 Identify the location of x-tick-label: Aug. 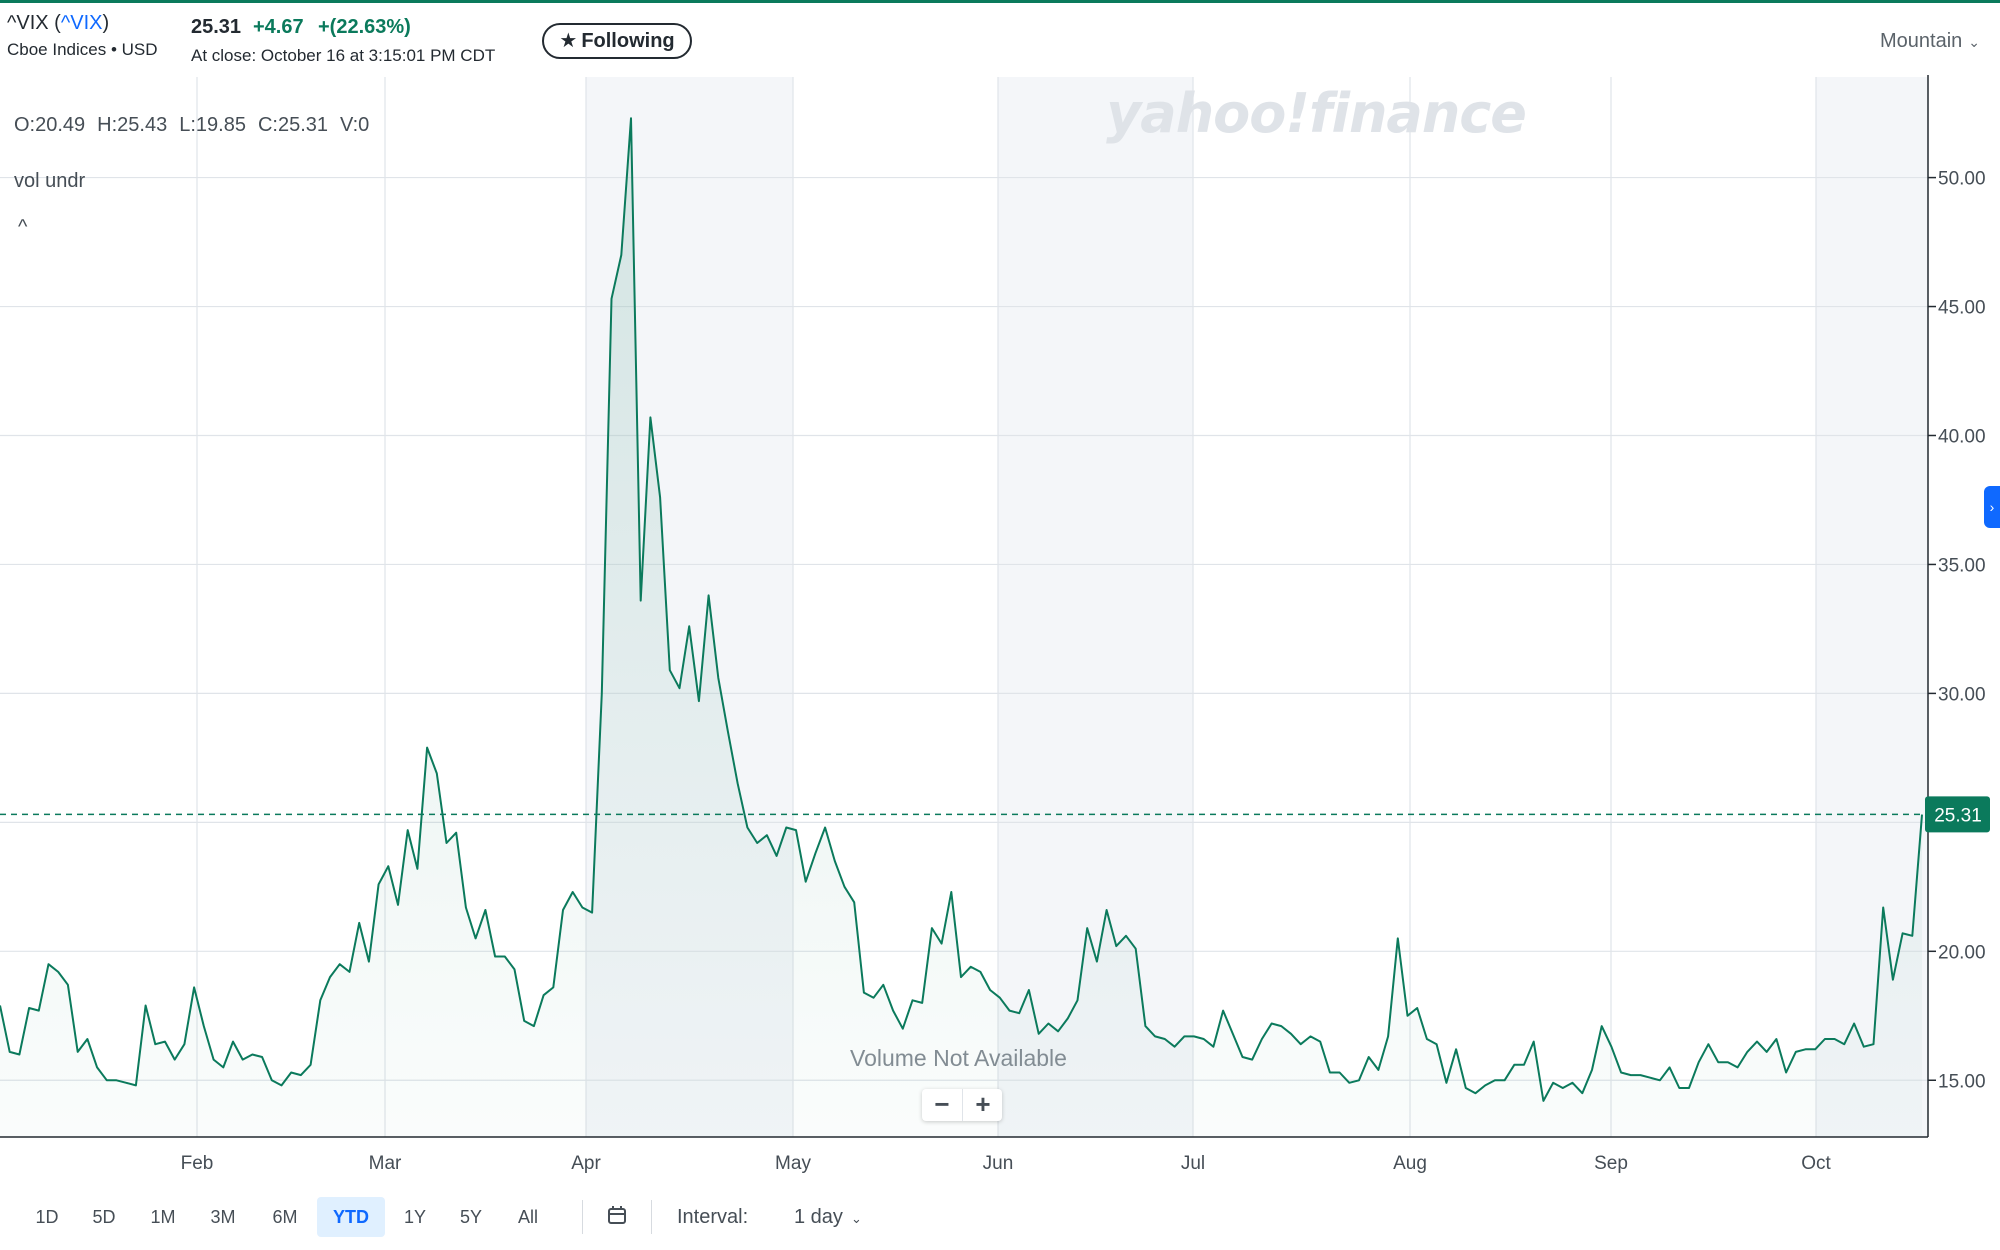
(1410, 1163).